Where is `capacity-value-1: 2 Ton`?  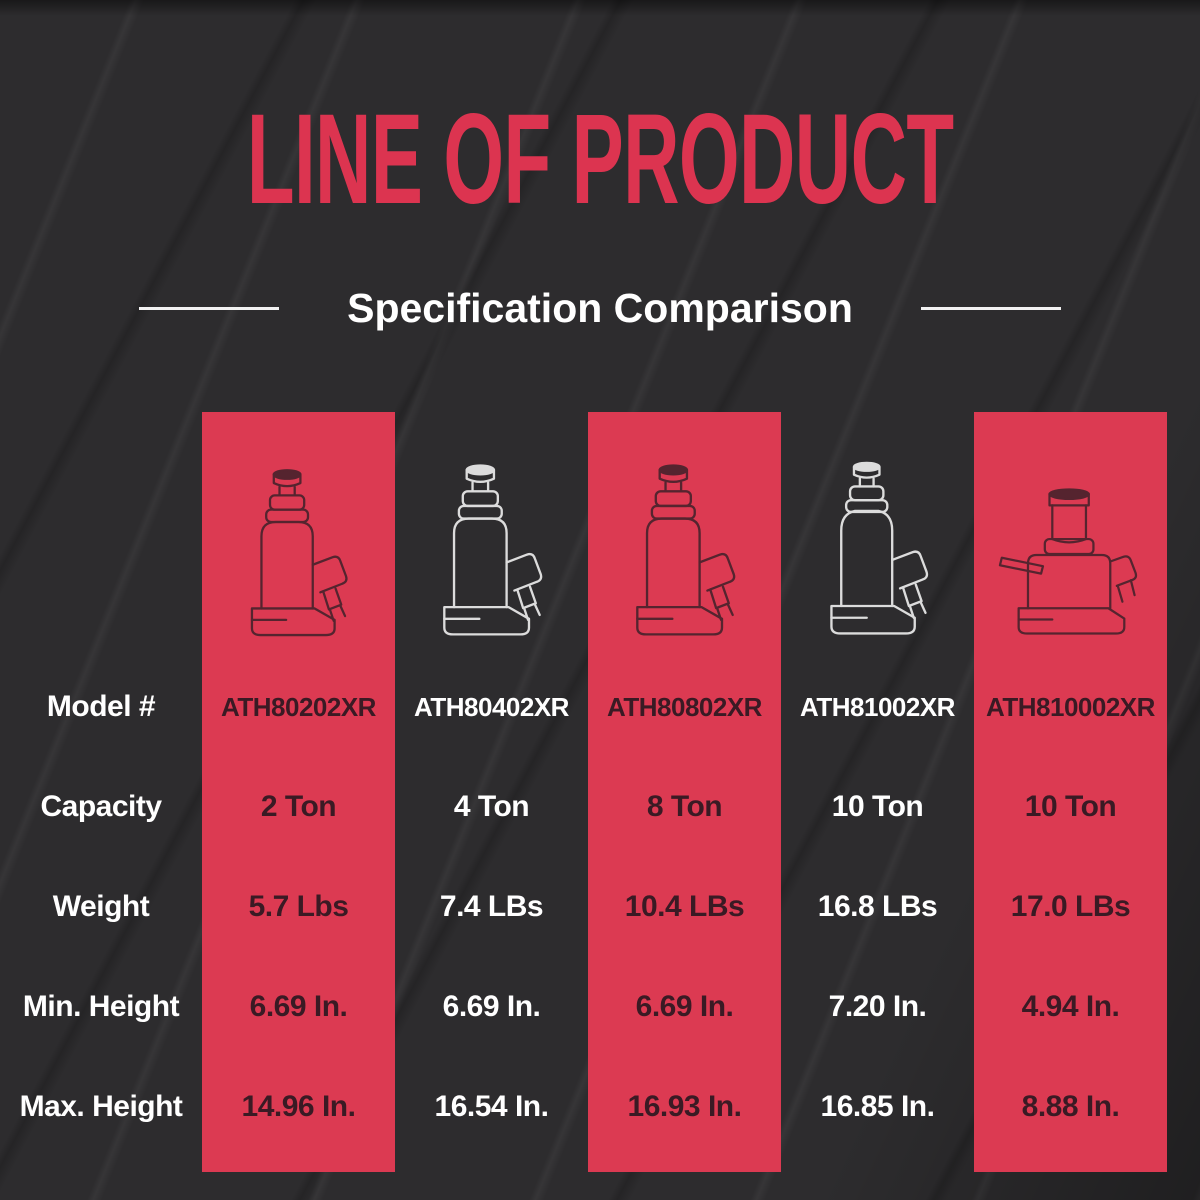
capacity-value-1: 2 Ton is located at coordinates (298, 806).